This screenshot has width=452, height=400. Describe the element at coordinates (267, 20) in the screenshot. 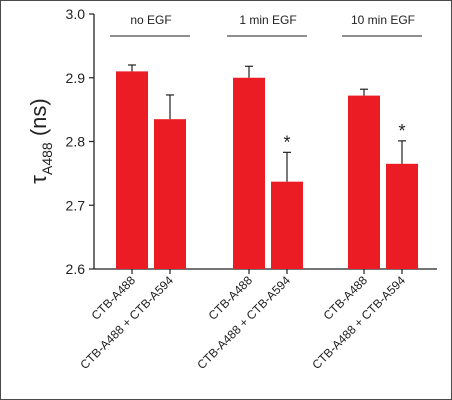

I see `group-label: 1 min EGF` at that location.